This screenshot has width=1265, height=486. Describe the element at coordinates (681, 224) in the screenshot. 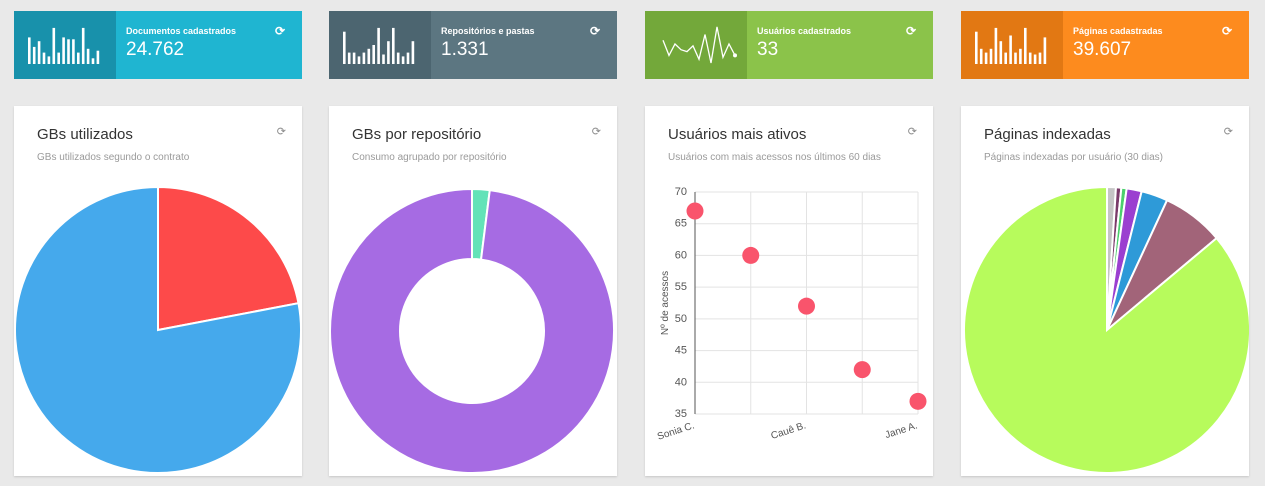

I see `y-tick-label: 65` at that location.